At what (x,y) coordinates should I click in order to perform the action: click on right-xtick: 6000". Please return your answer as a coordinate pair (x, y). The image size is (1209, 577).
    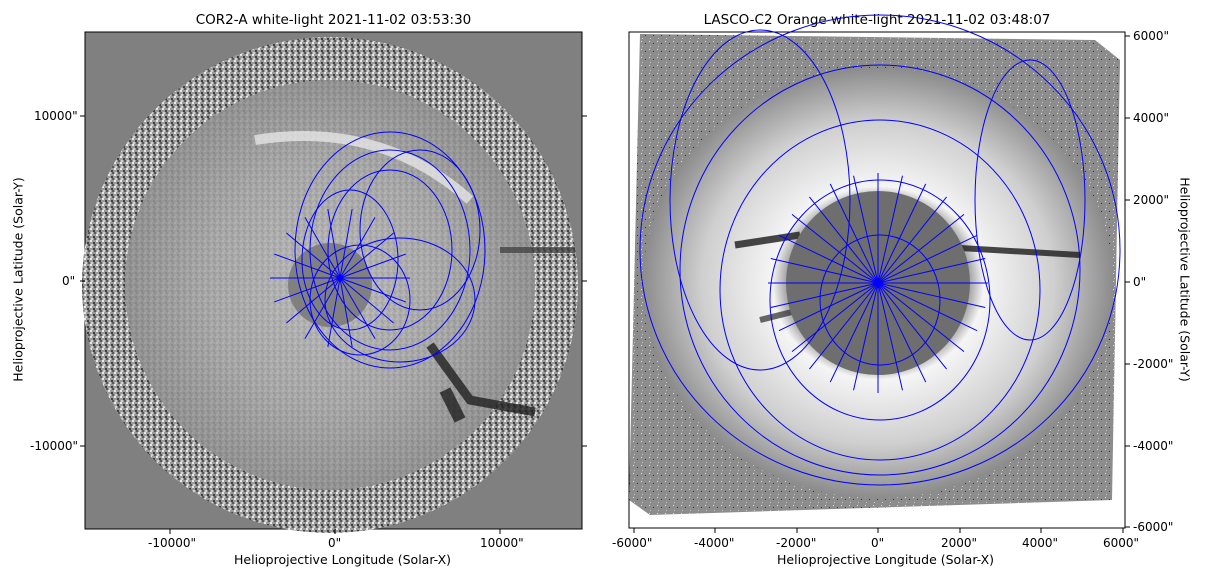
    Looking at the image, I should click on (1121, 543).